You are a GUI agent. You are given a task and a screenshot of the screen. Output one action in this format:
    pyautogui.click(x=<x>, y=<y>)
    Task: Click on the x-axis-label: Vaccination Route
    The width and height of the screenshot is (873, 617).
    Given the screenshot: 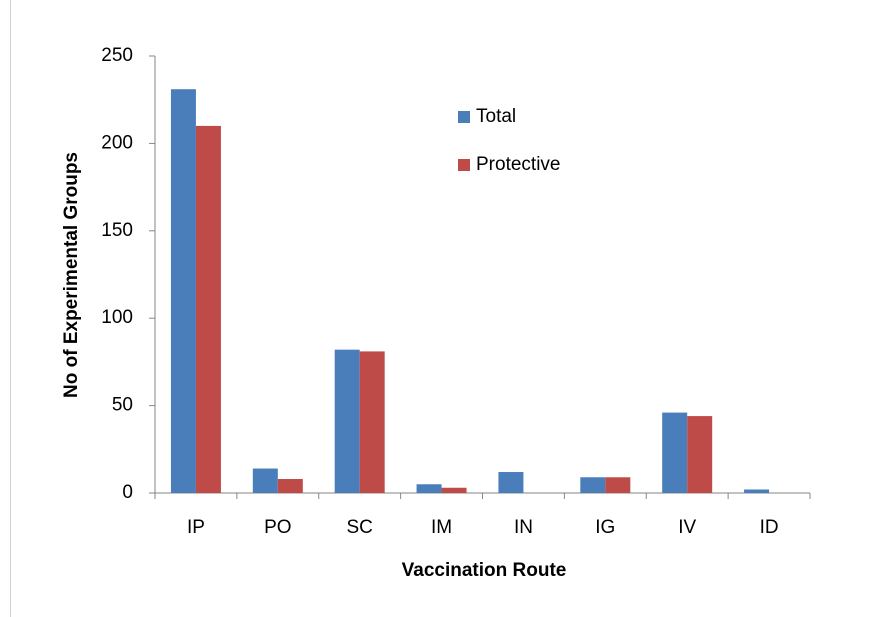 What is the action you would take?
    pyautogui.click(x=484, y=570)
    